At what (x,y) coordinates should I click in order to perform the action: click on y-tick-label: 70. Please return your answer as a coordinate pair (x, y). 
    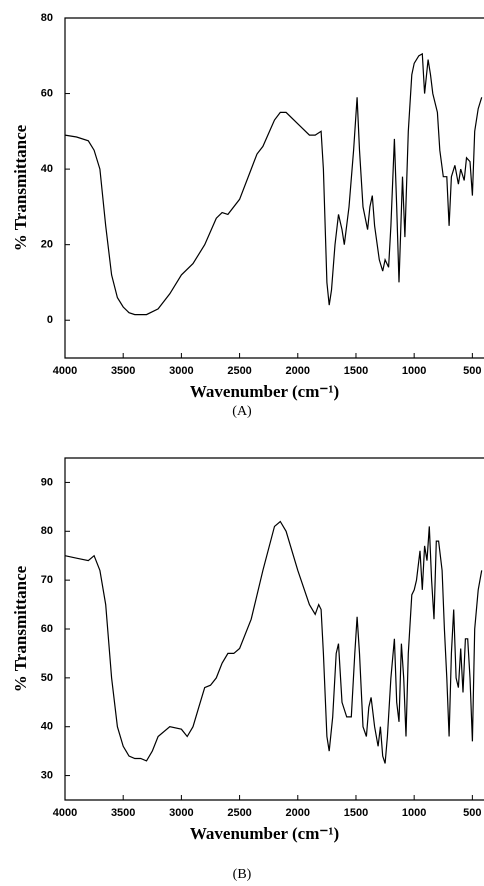
    Looking at the image, I should click on (47, 580).